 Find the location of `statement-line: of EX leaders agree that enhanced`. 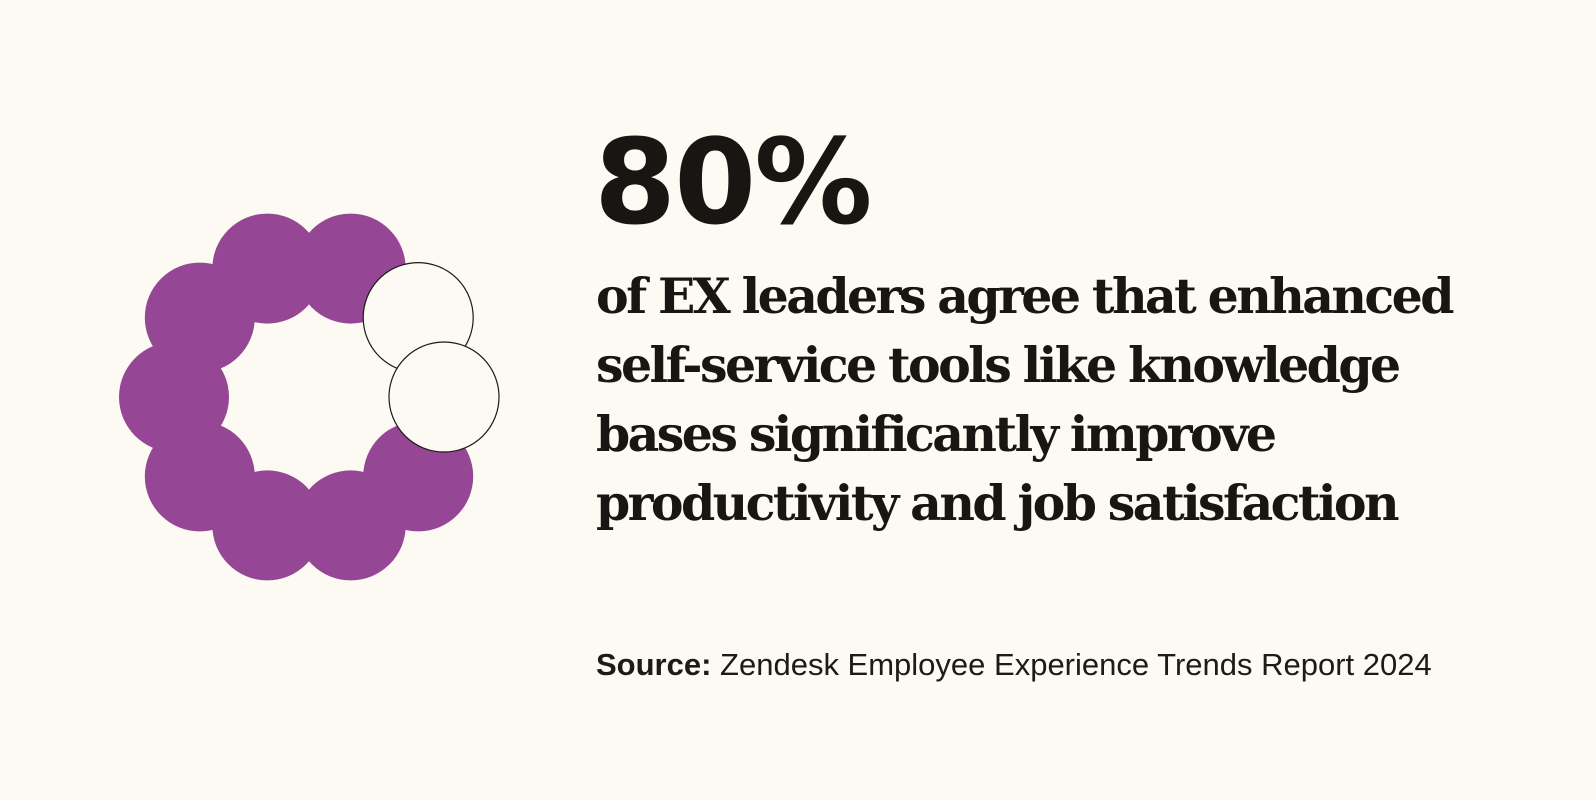

statement-line: of EX leaders agree that enhanced is located at coordinates (1025, 296).